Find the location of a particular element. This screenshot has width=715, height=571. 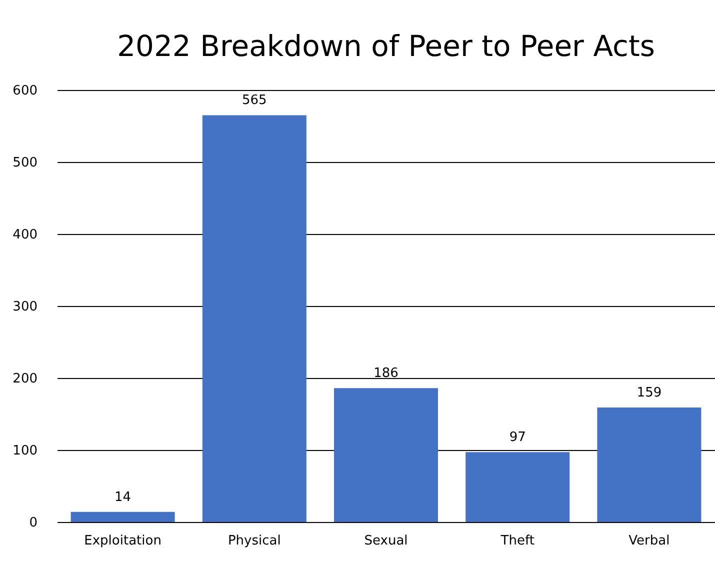

data-label: 186 is located at coordinates (386, 374).